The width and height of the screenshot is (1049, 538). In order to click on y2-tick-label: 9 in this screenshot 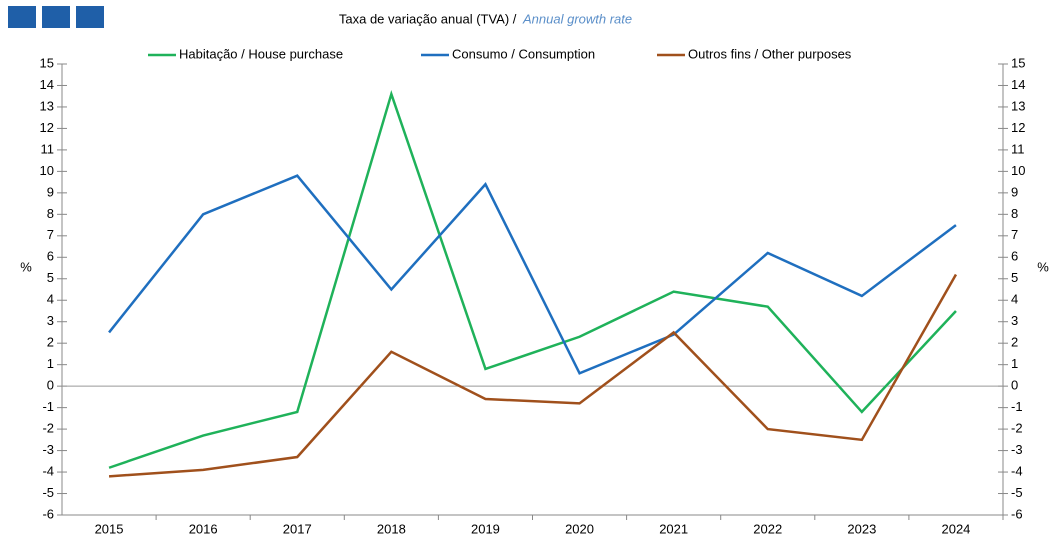, I will do `click(1014, 191)`.